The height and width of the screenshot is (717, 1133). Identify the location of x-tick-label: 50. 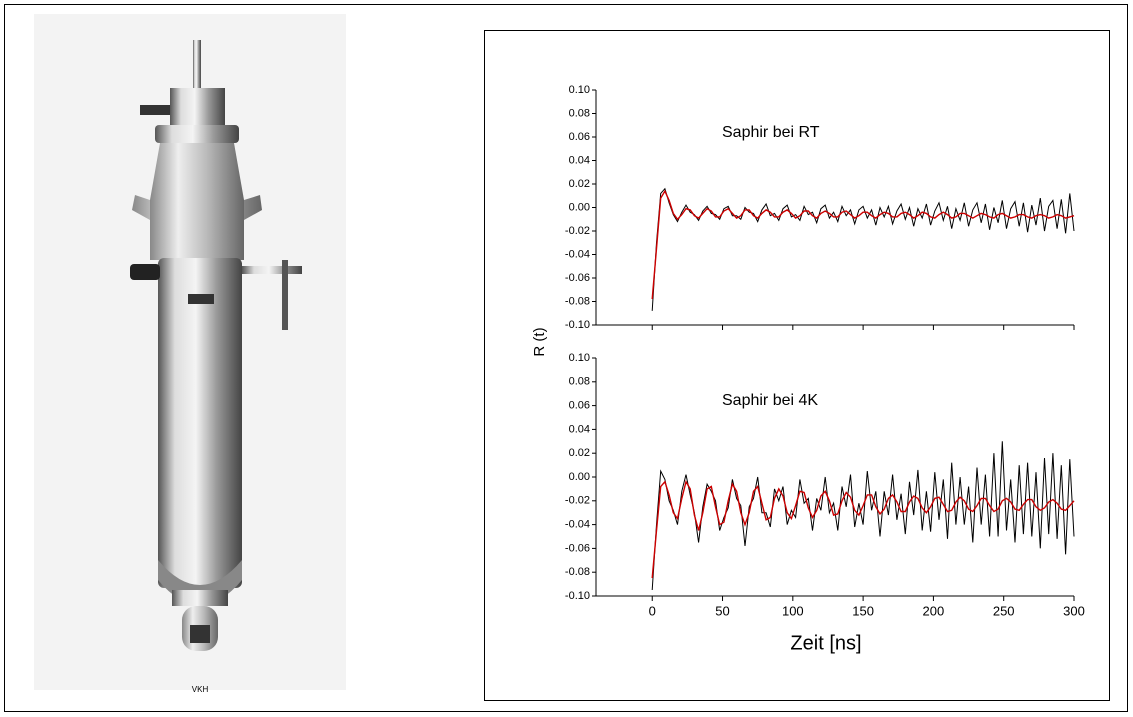
(722, 610).